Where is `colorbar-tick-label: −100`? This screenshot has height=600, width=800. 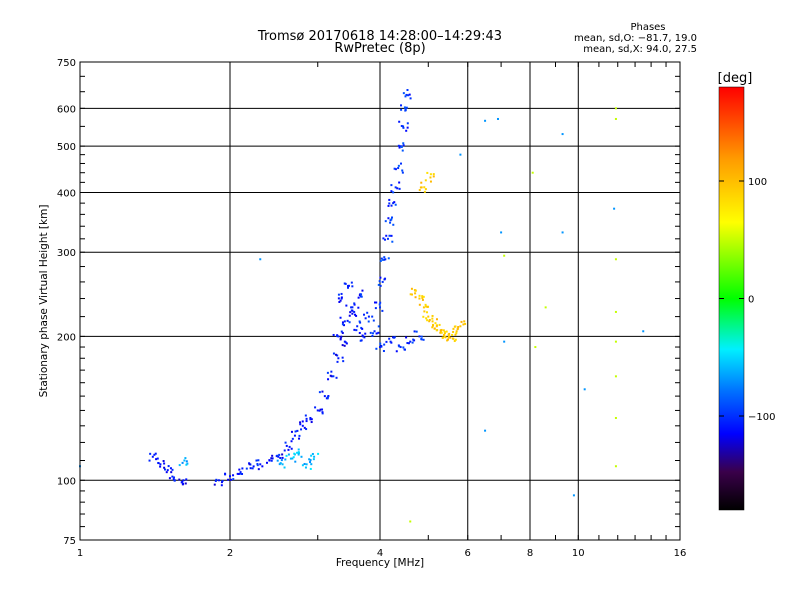
colorbar-tick-label: −100 is located at coordinates (761, 417).